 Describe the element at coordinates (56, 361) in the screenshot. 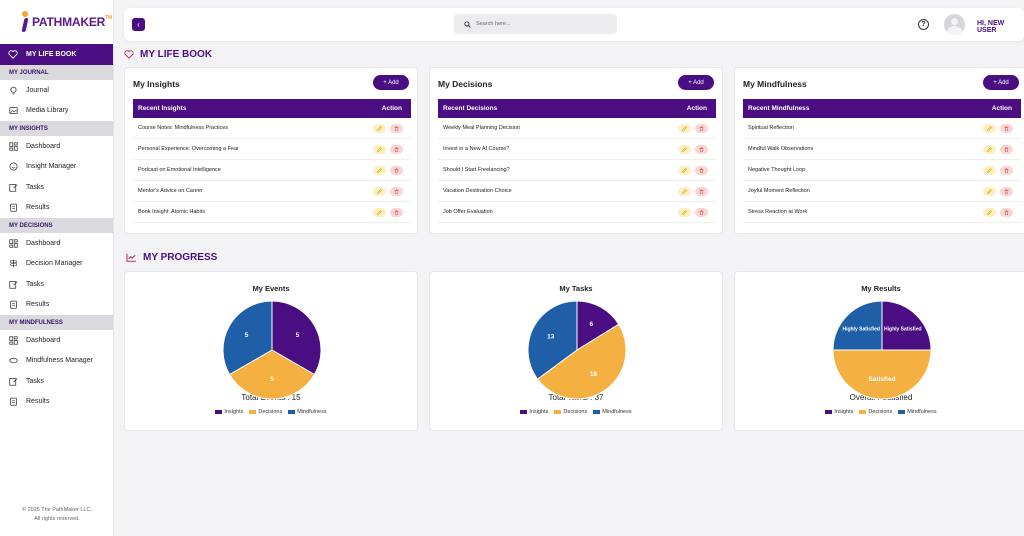

I see `sidebar-item-mindfulness-manager: Mindfulness Manager` at that location.